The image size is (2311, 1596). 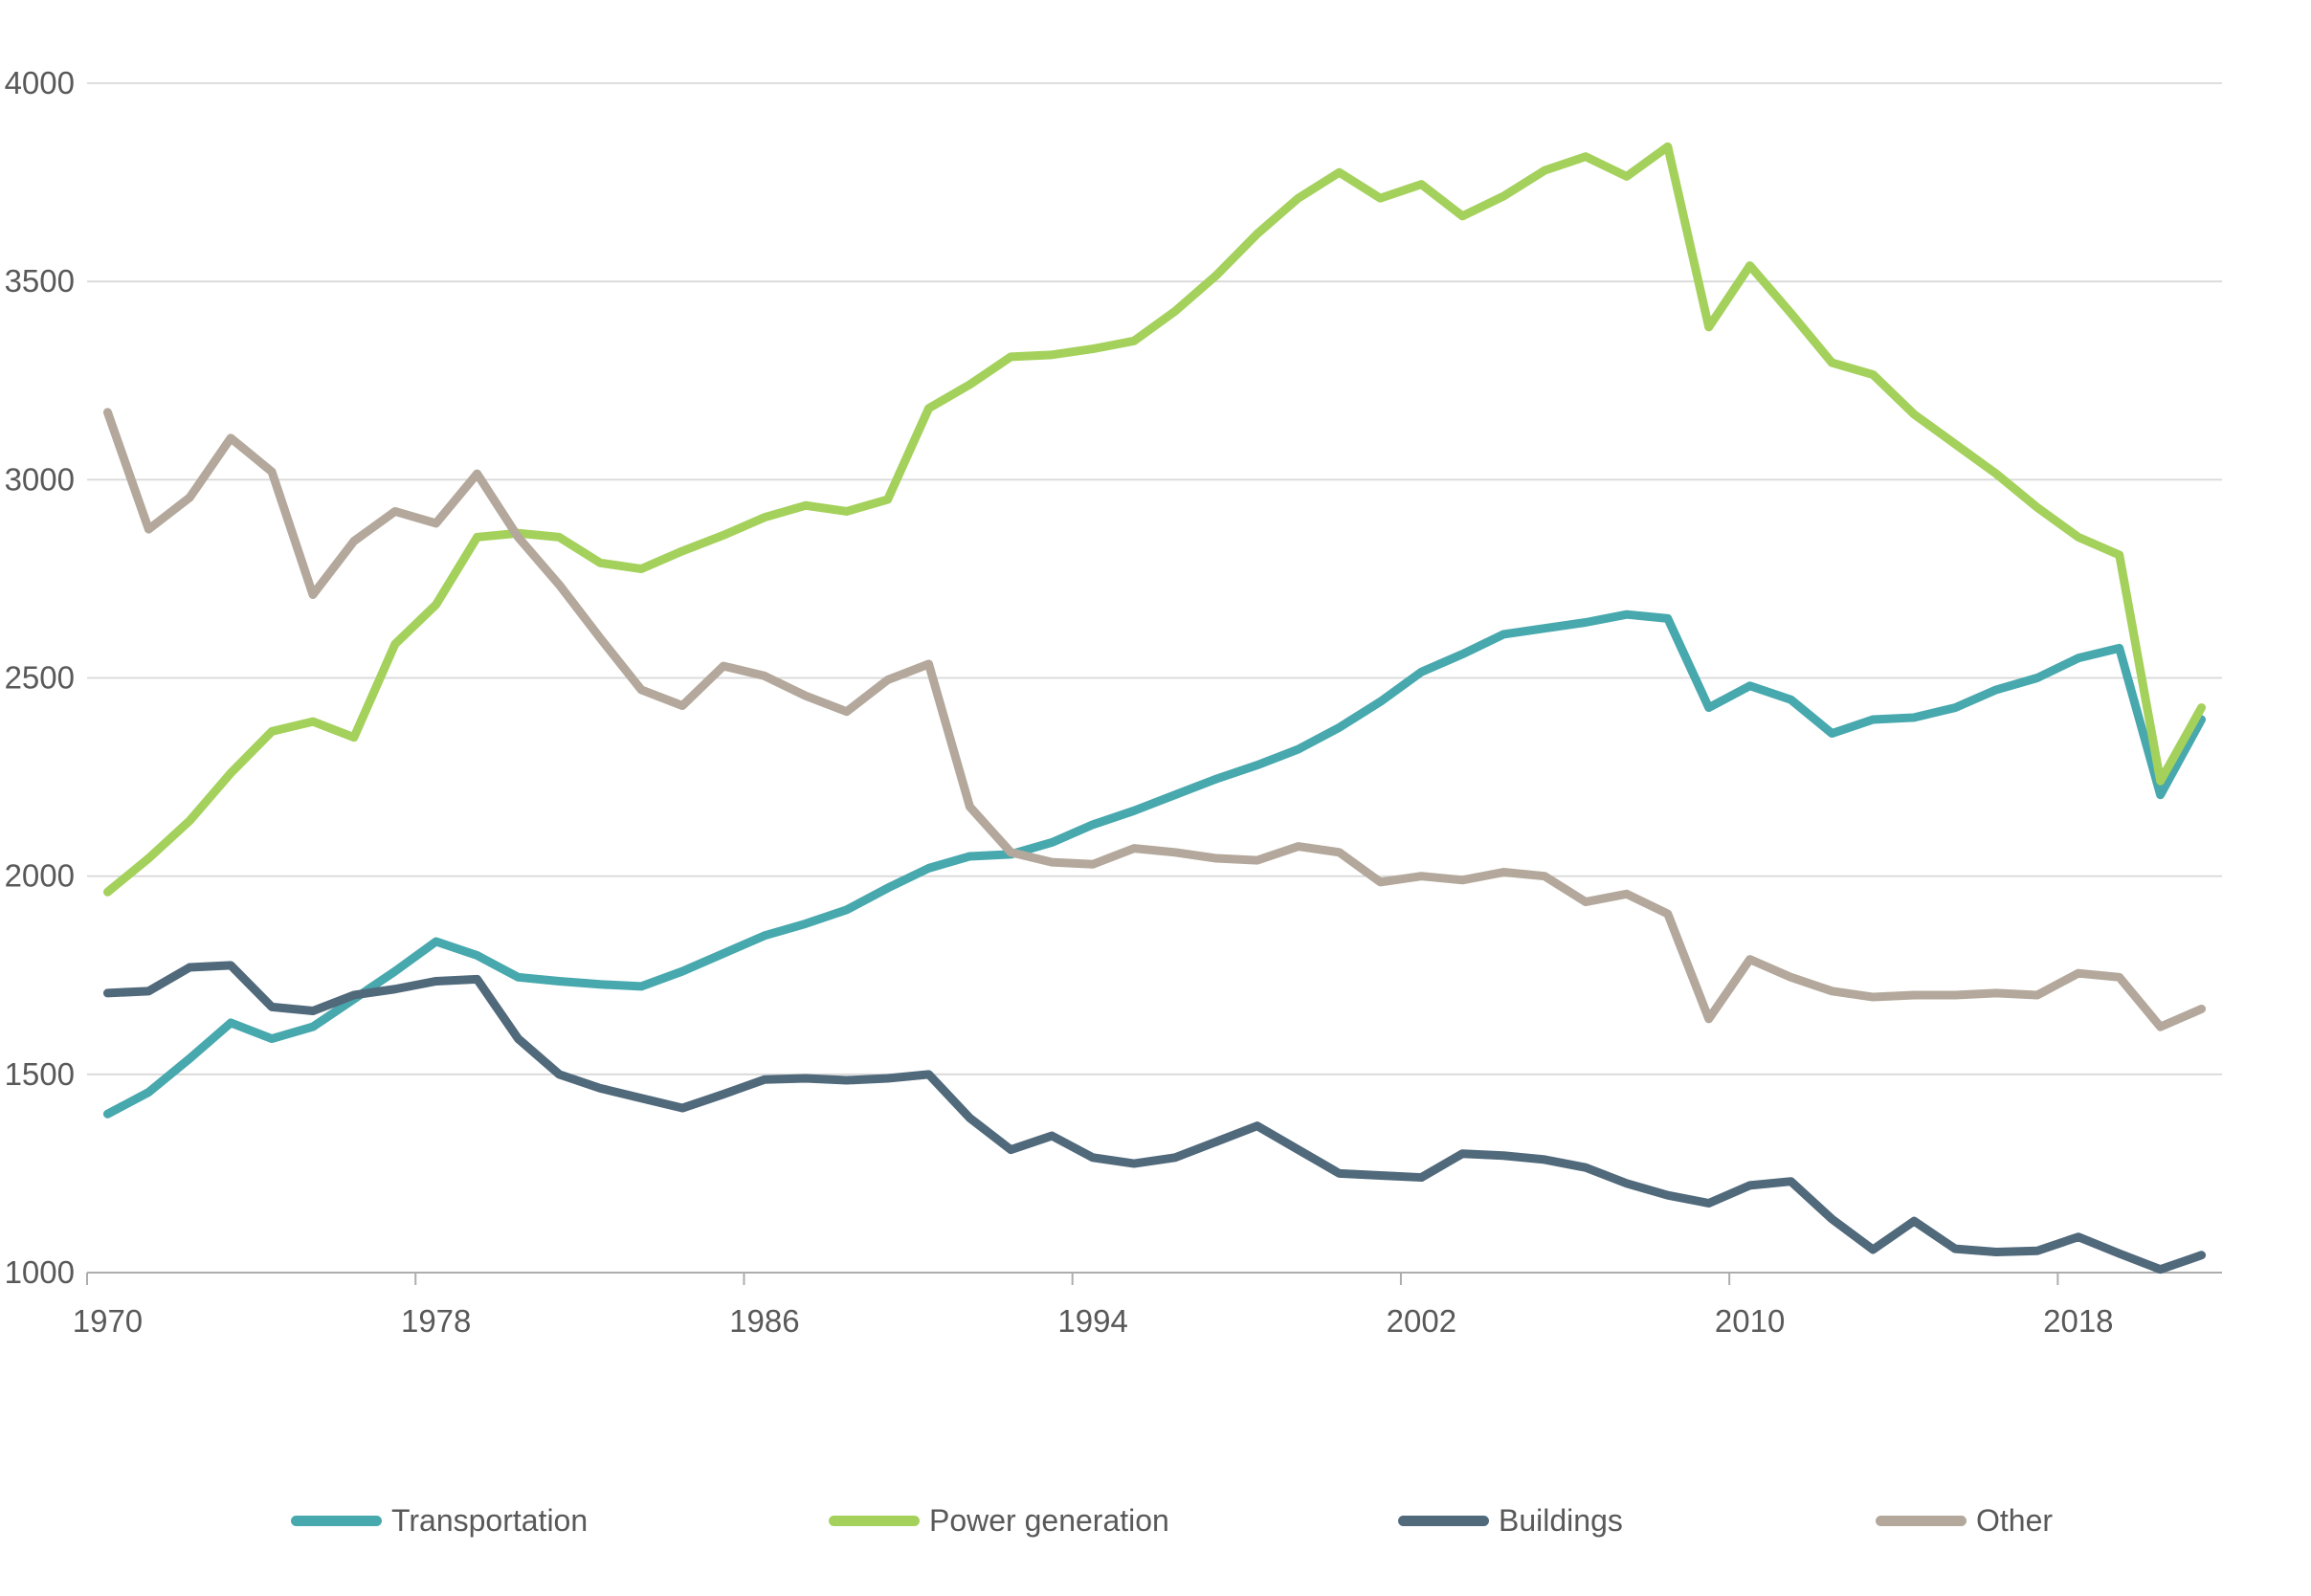 I want to click on y-axis-label-4000: 4000, so click(x=40, y=83).